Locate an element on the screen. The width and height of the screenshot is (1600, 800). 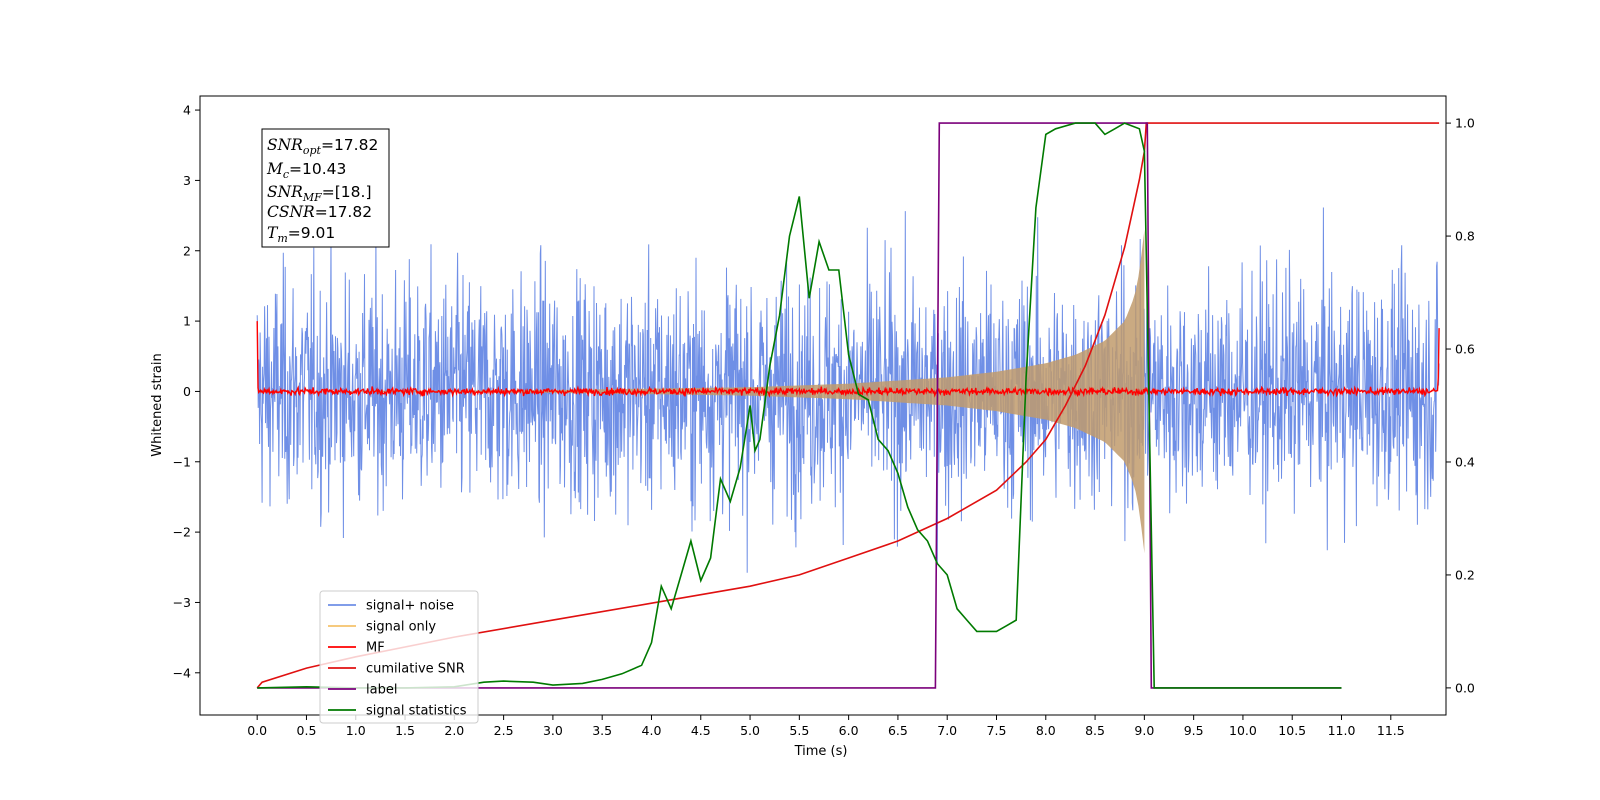
x-tick-label: 10.5 is located at coordinates (1292, 730).